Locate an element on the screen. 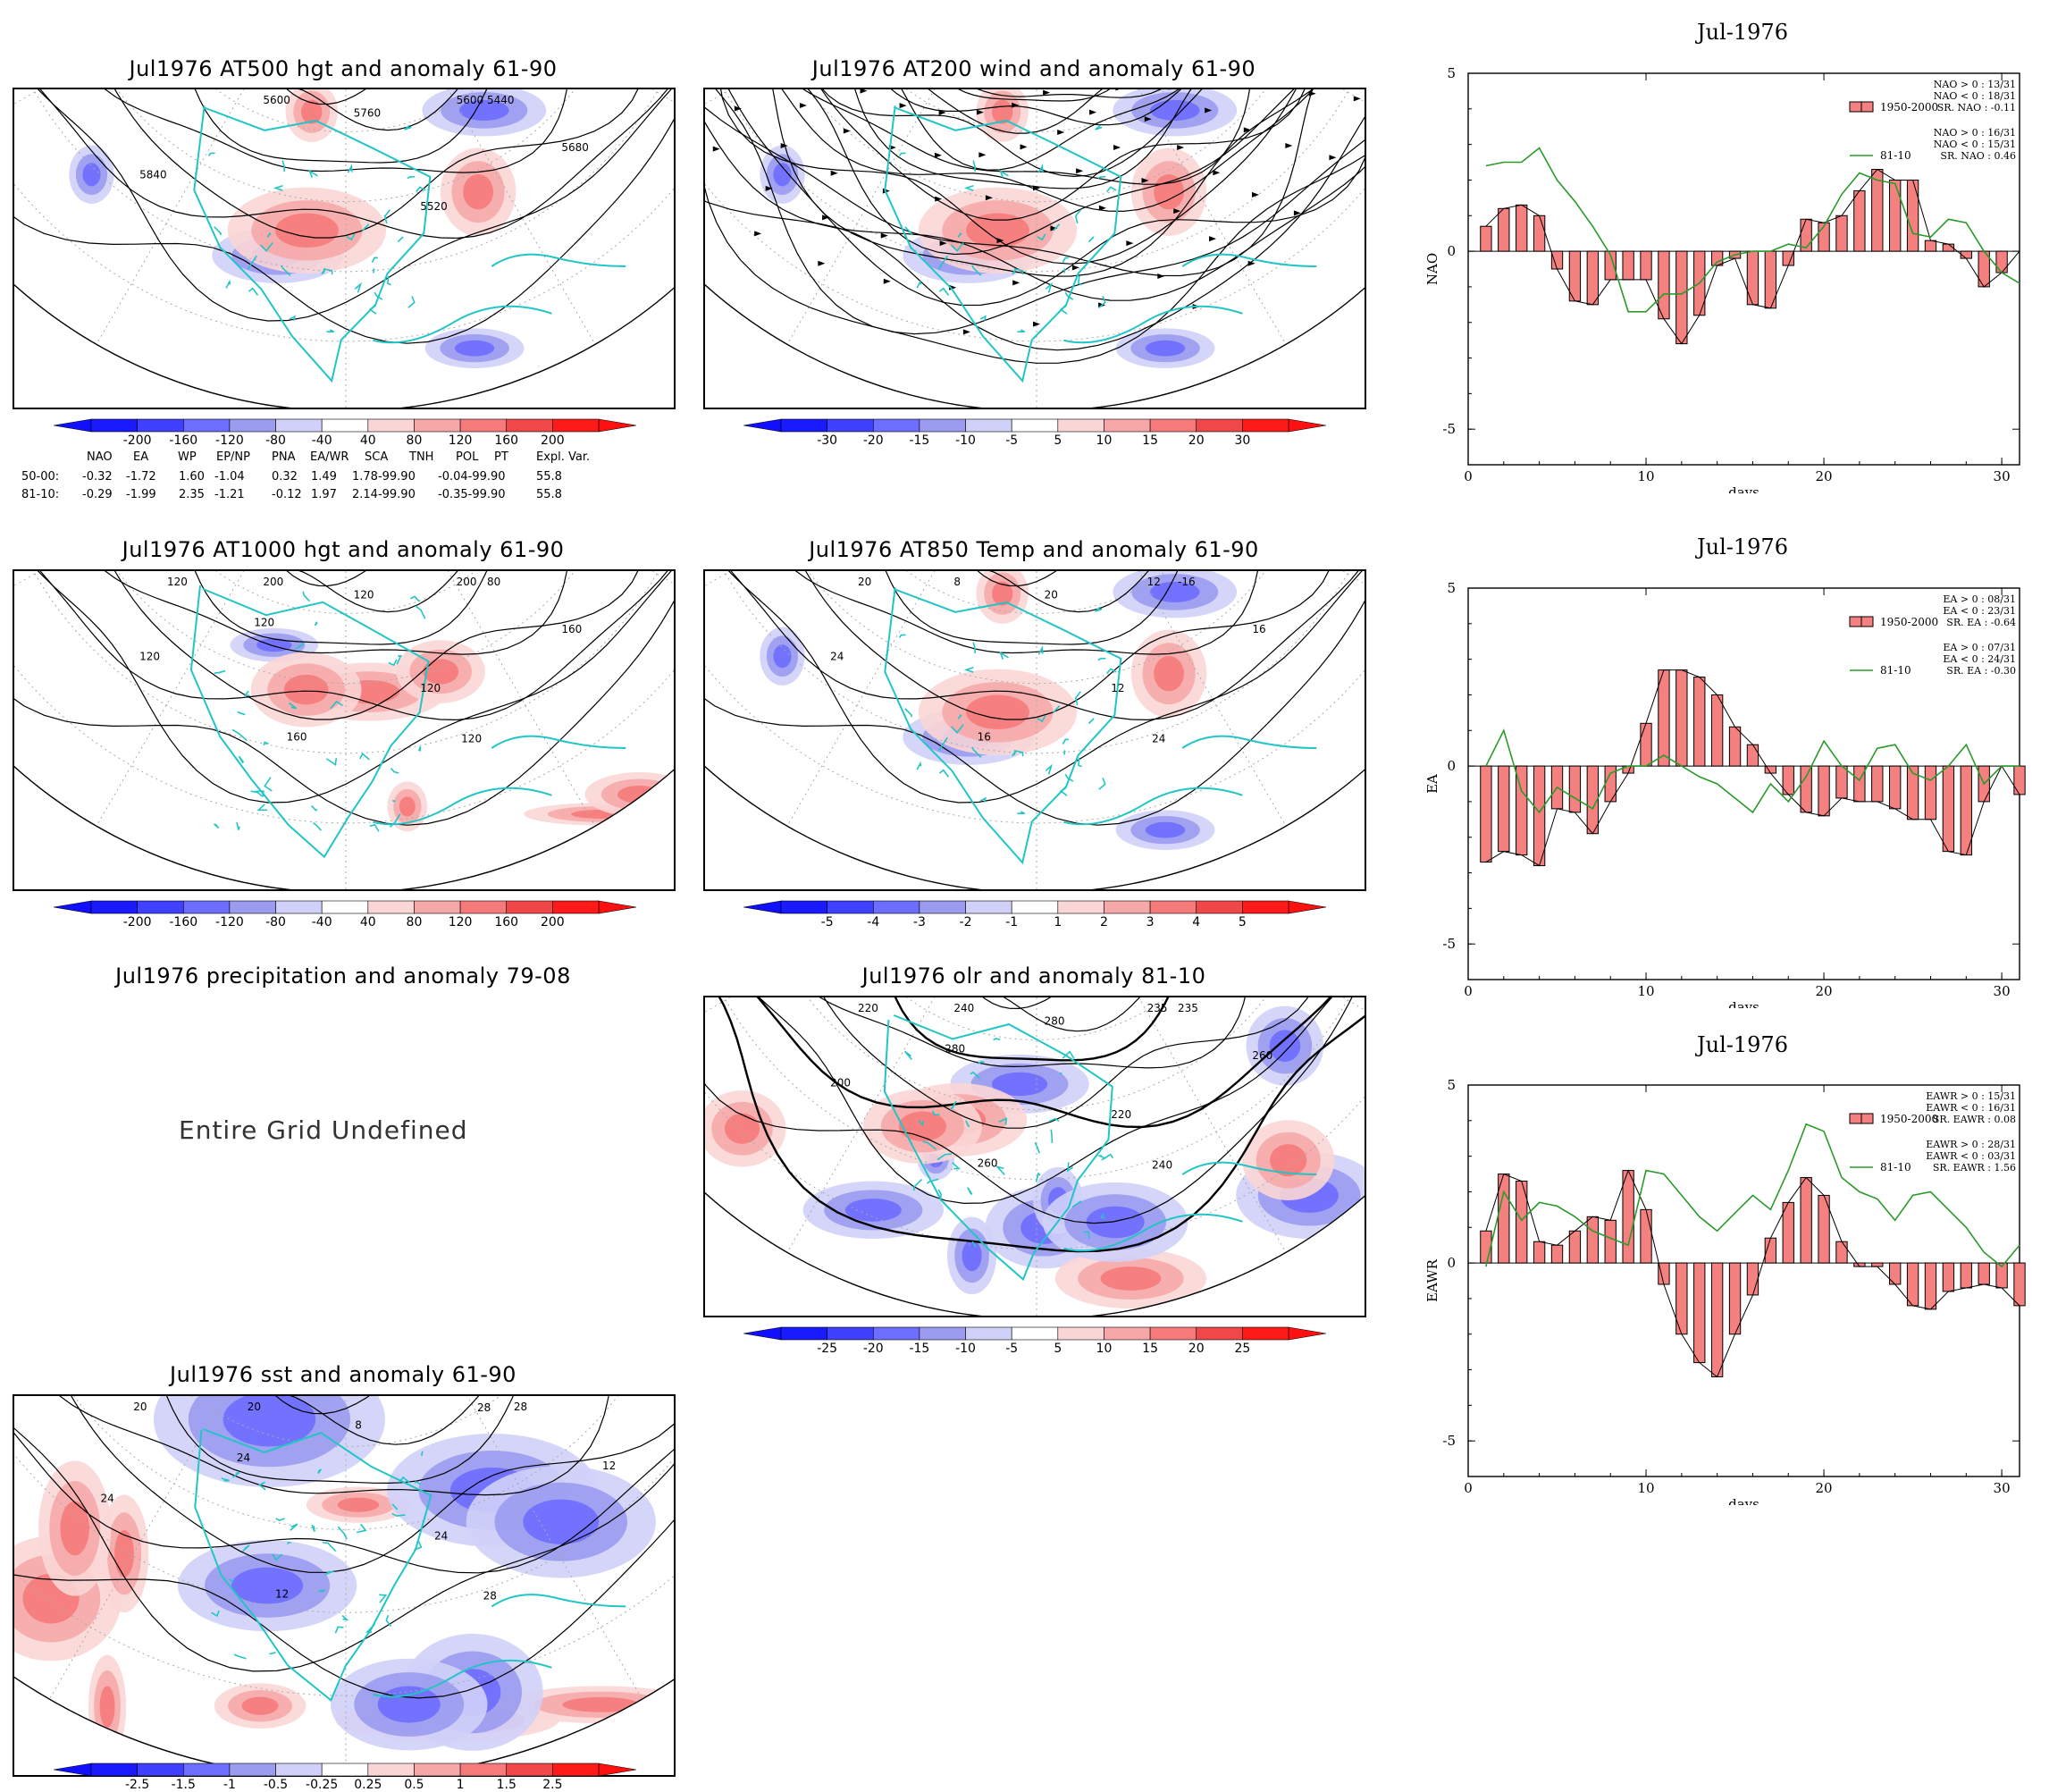 Image resolution: width=2066 pixels, height=1792 pixels. x-tick-label: 30 is located at coordinates (2002, 476).